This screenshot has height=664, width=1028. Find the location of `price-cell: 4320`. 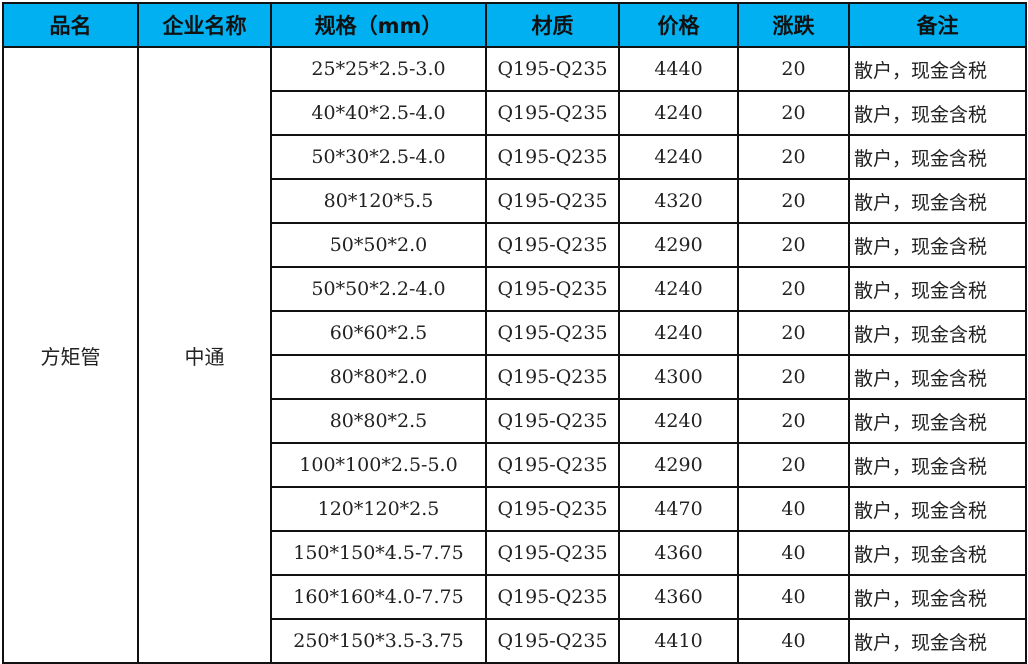

price-cell: 4320 is located at coordinates (678, 201).